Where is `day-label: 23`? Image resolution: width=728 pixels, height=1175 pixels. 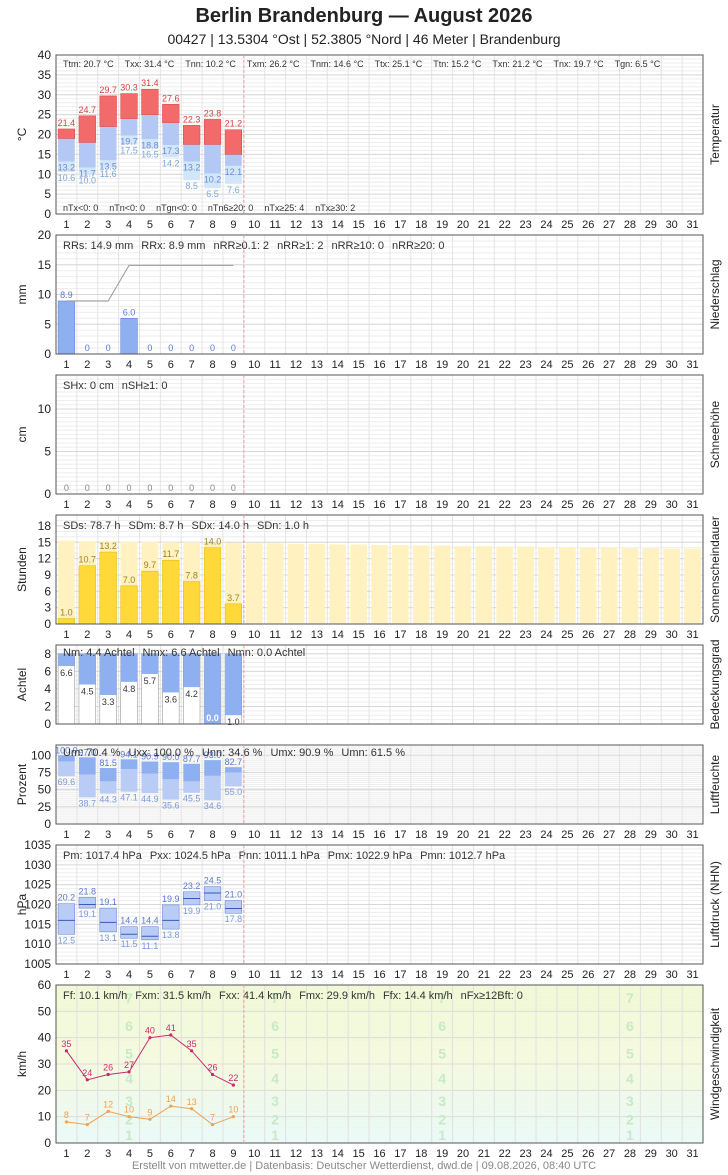
day-label: 23 is located at coordinates (525, 505).